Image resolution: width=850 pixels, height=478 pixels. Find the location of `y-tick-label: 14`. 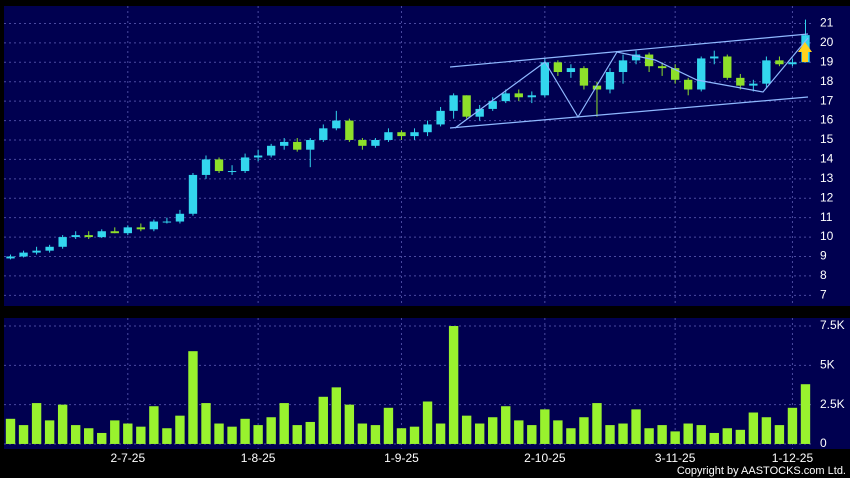

y-tick-label: 14 is located at coordinates (827, 159).